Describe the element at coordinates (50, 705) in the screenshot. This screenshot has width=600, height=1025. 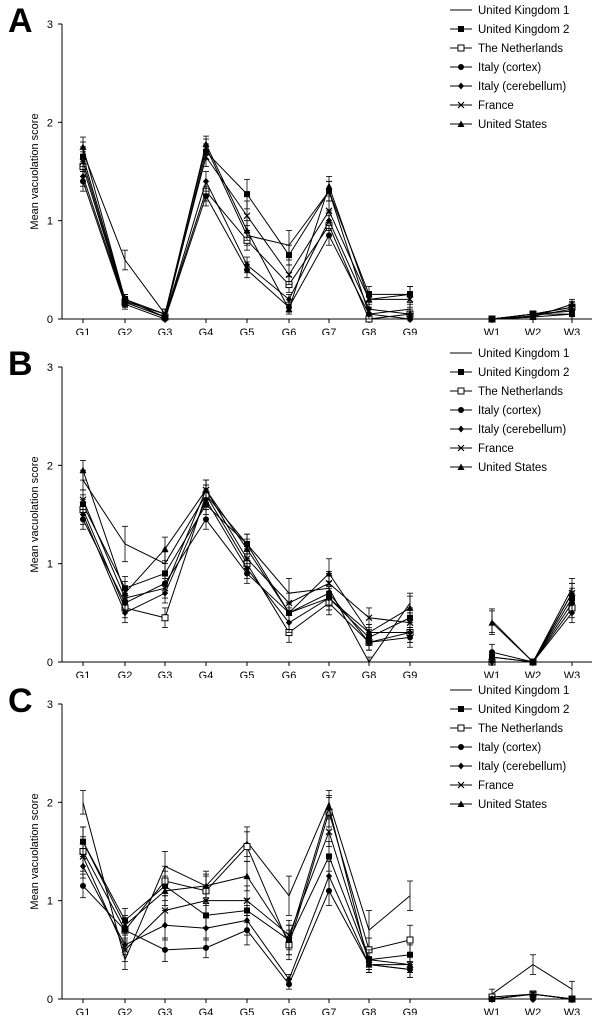
I see `panel-c-y-tick-label: 3` at that location.